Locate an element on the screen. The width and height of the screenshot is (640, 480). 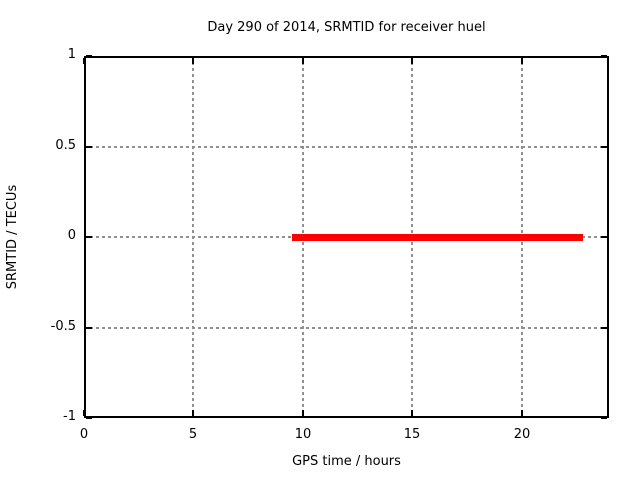
x-tick-label: 5 is located at coordinates (193, 434).